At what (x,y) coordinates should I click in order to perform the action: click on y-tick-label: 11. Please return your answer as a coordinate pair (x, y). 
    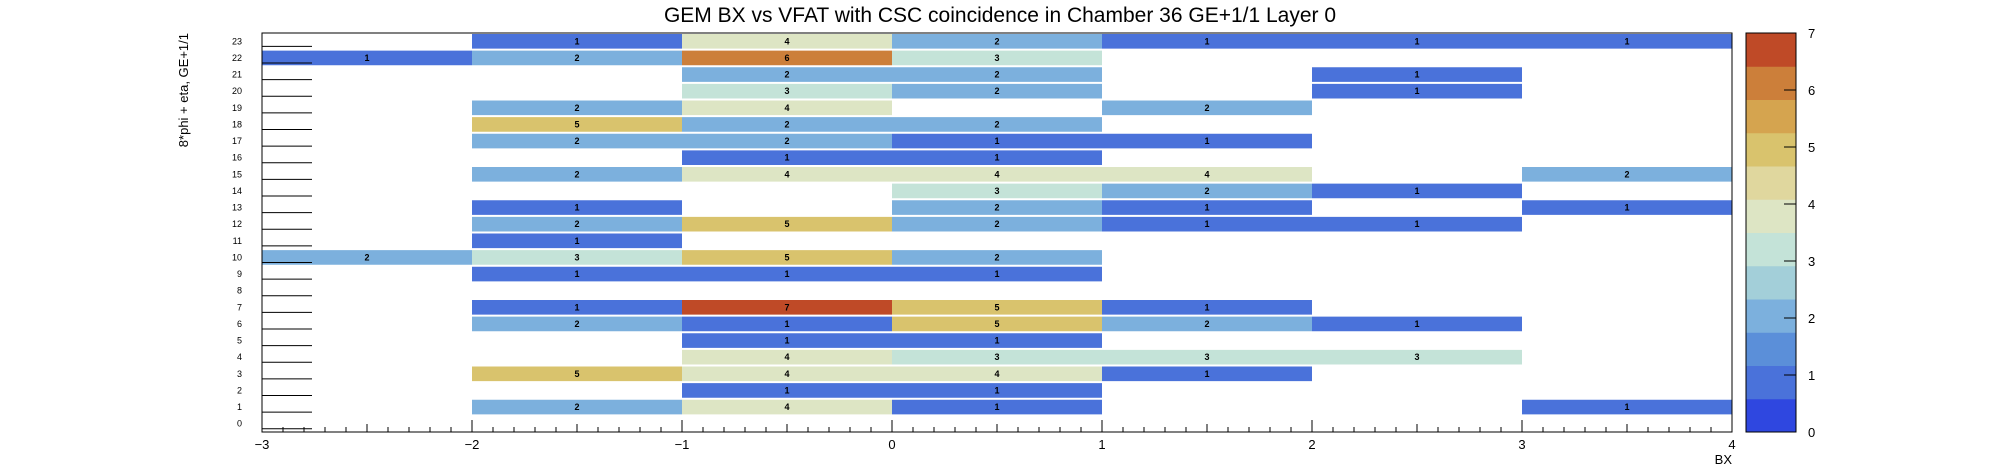
    Looking at the image, I should click on (237, 241).